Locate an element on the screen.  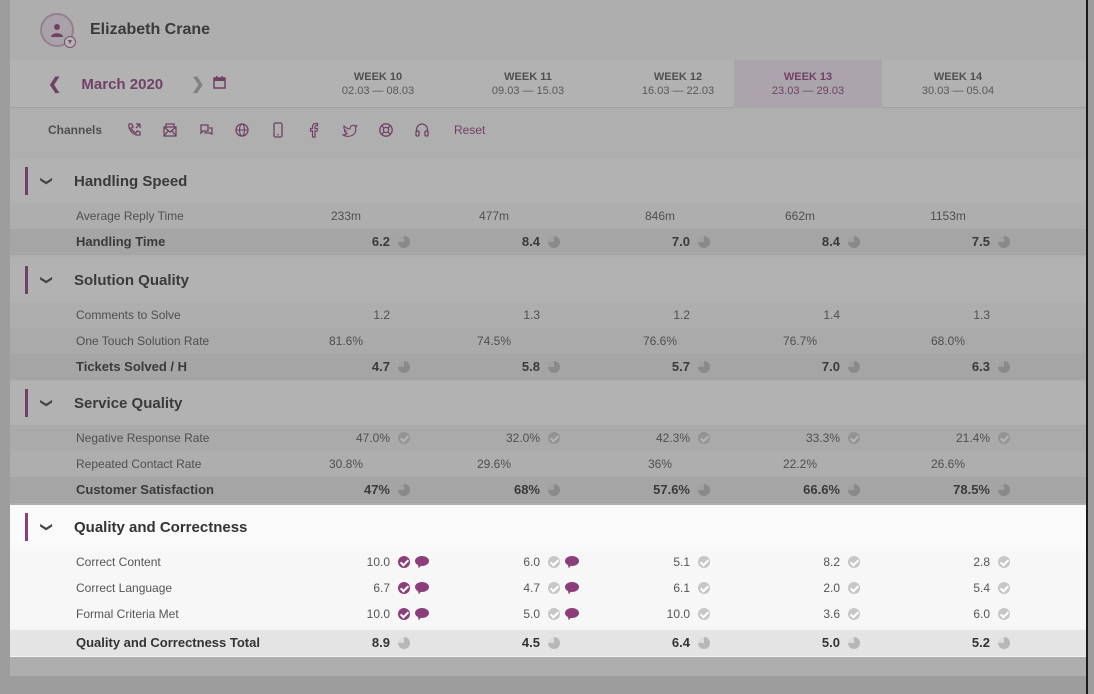
row-value: 32.0% is located at coordinates (522, 438).